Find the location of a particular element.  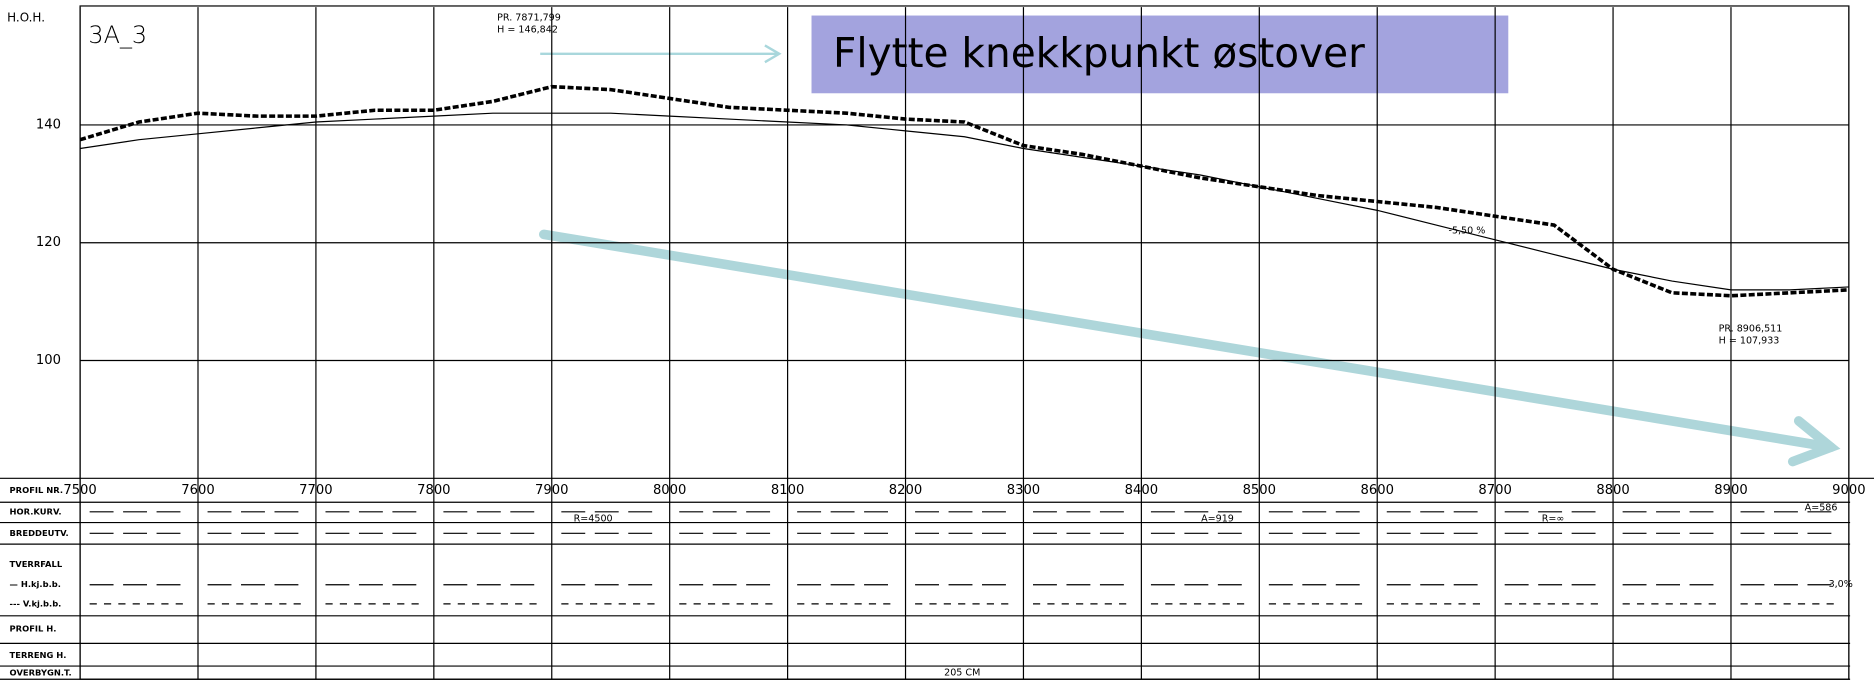

y-tick-label: 100 is located at coordinates (48, 360).